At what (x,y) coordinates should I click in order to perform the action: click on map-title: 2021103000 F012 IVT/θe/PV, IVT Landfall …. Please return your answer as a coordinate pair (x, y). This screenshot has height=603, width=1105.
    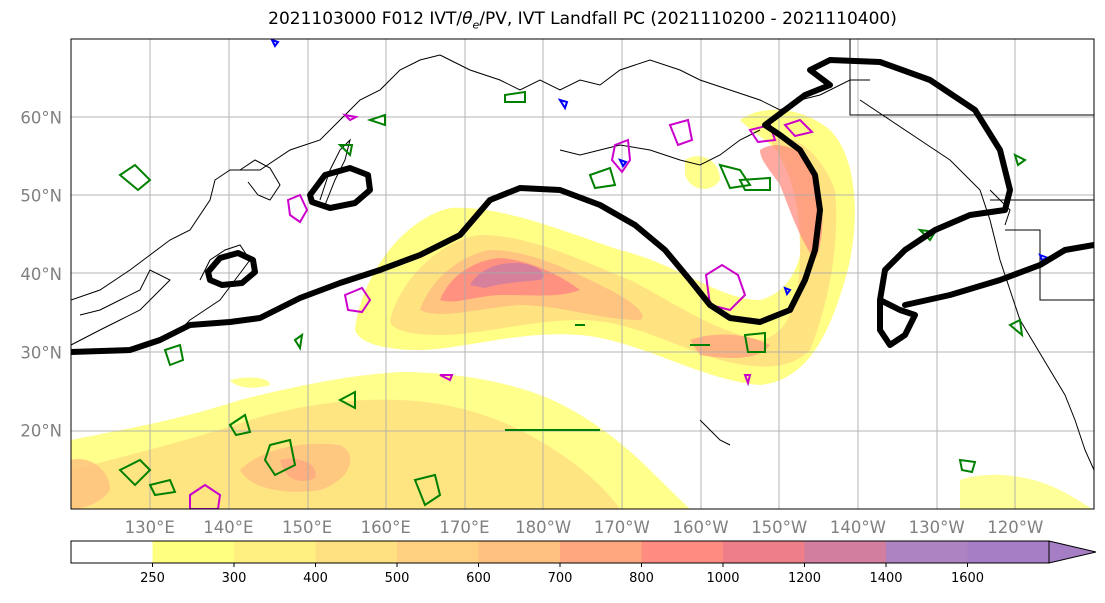
    Looking at the image, I should click on (582, 20).